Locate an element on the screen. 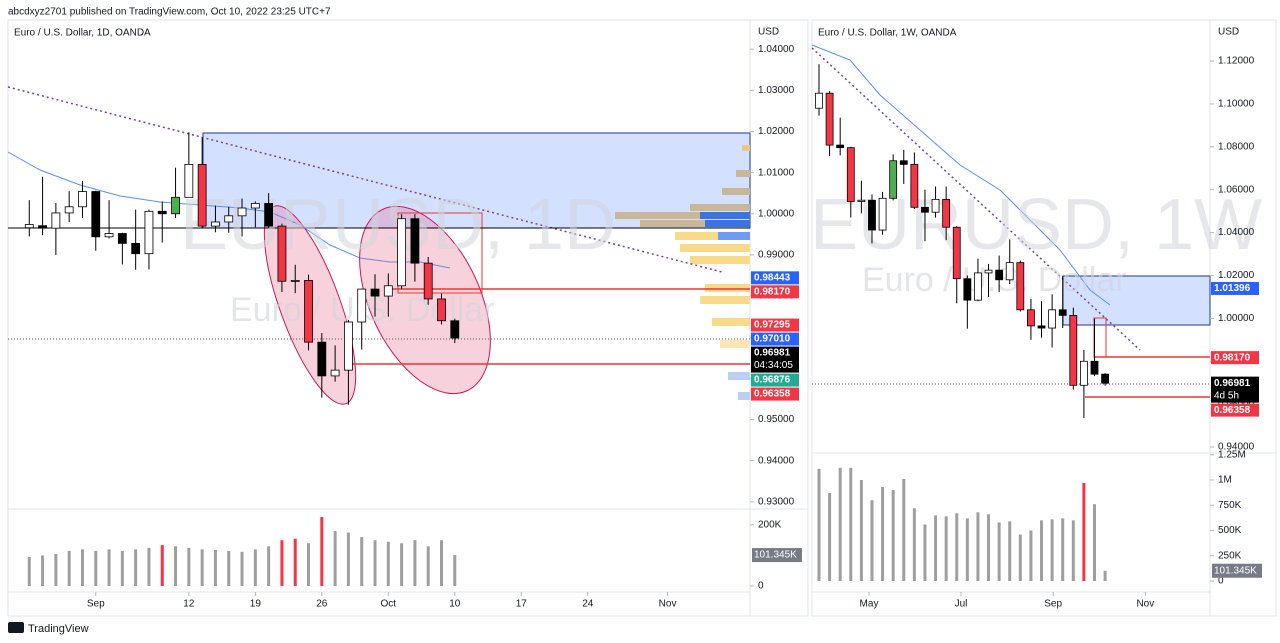 The height and width of the screenshot is (643, 1280). price-countdown: 04:34:05 is located at coordinates (773, 365).